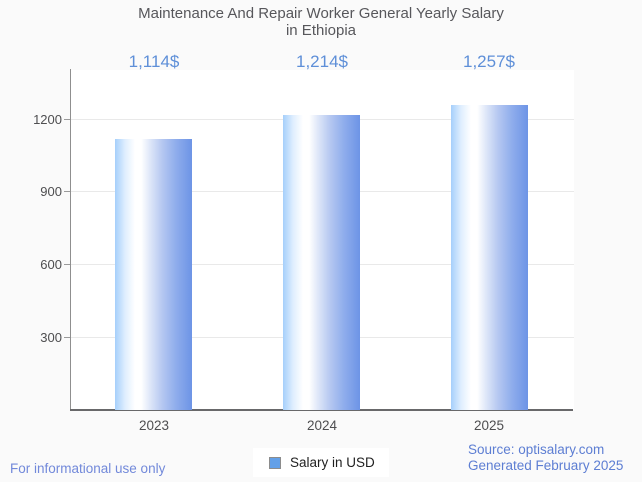 This screenshot has width=642, height=482. What do you see at coordinates (321, 410) in the screenshot?
I see `x-axis-line` at bounding box center [321, 410].